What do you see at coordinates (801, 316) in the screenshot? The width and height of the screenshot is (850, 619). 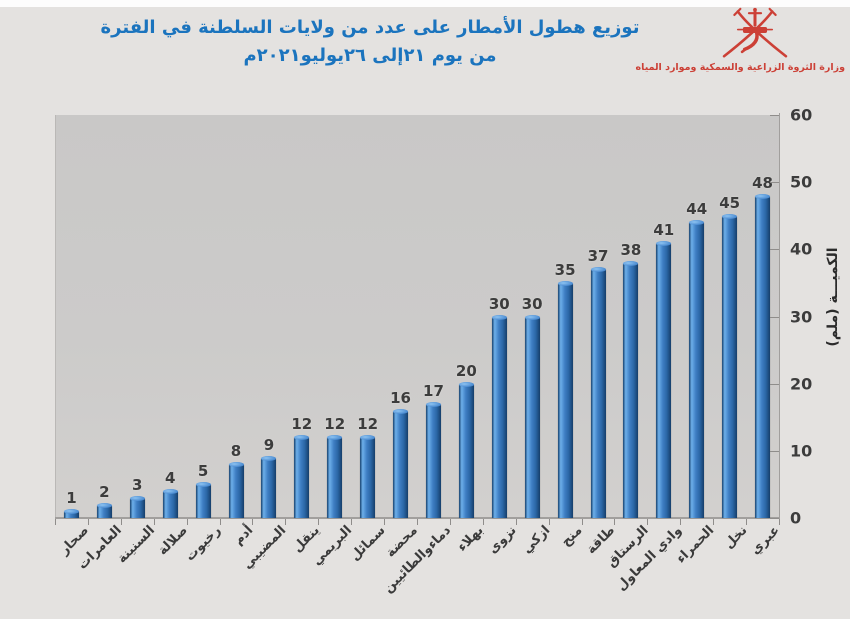 I see `y-axis-tick-label: 30` at bounding box center [801, 316].